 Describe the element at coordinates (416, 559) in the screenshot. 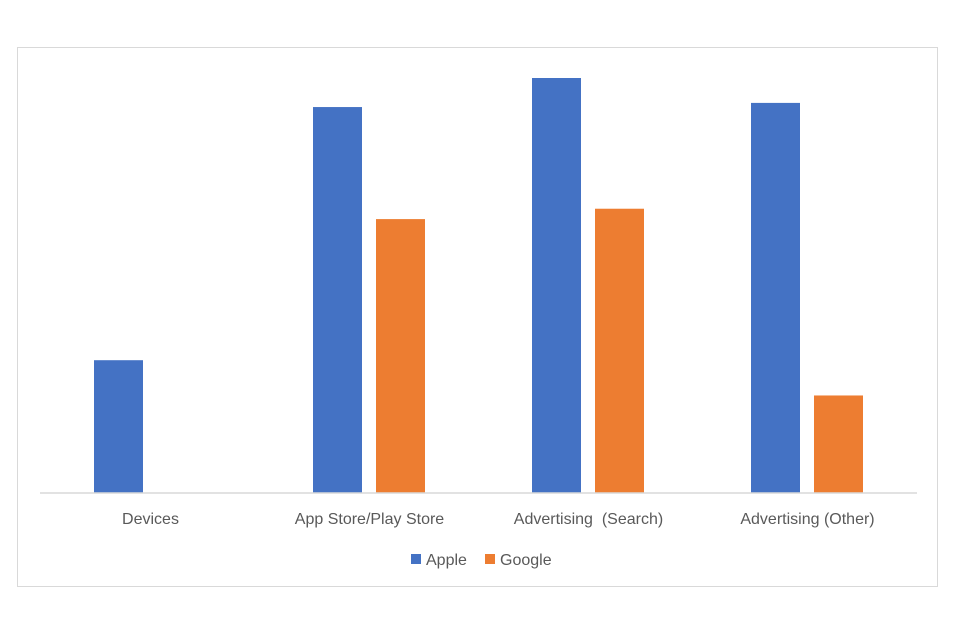

I see `legend-swatch-apple` at that location.